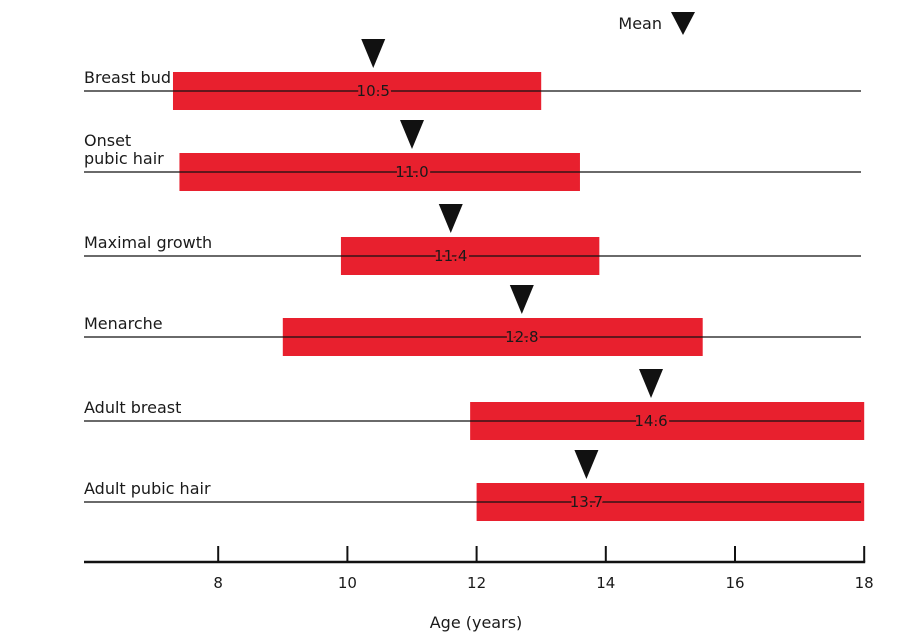 Image resolution: width=898 pixels, height=640 pixels. Describe the element at coordinates (472, 239) in the screenshot. I see `row-2: 11.4 Maximal growth` at that location.